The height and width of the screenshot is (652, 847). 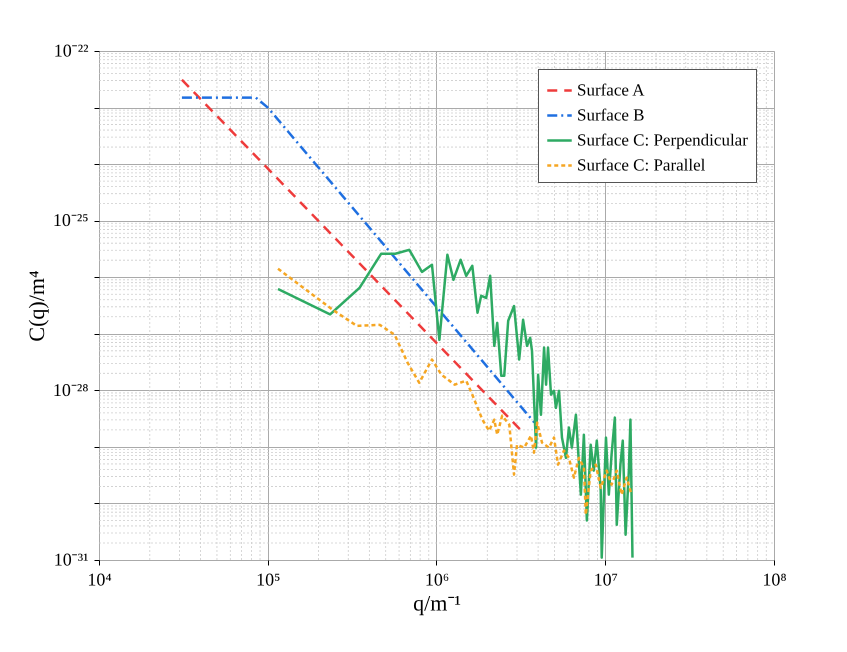 What do you see at coordinates (36, 306) in the screenshot?
I see `y-axis-title: C(q)/m⁴` at bounding box center [36, 306].